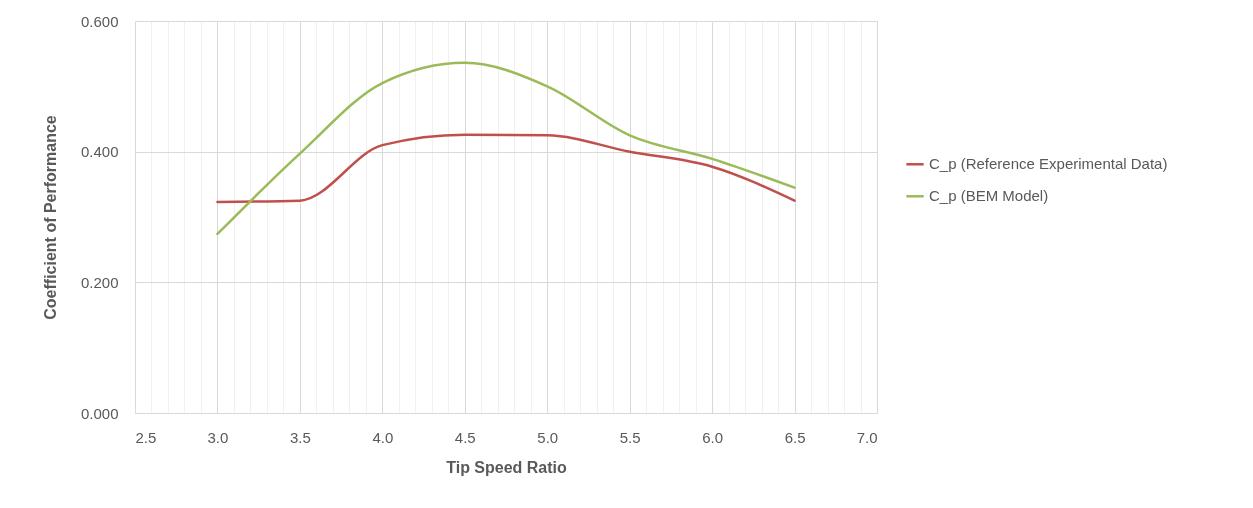 The height and width of the screenshot is (508, 1253). What do you see at coordinates (99, 152) in the screenshot?
I see `y-tick-label: 0.400` at bounding box center [99, 152].